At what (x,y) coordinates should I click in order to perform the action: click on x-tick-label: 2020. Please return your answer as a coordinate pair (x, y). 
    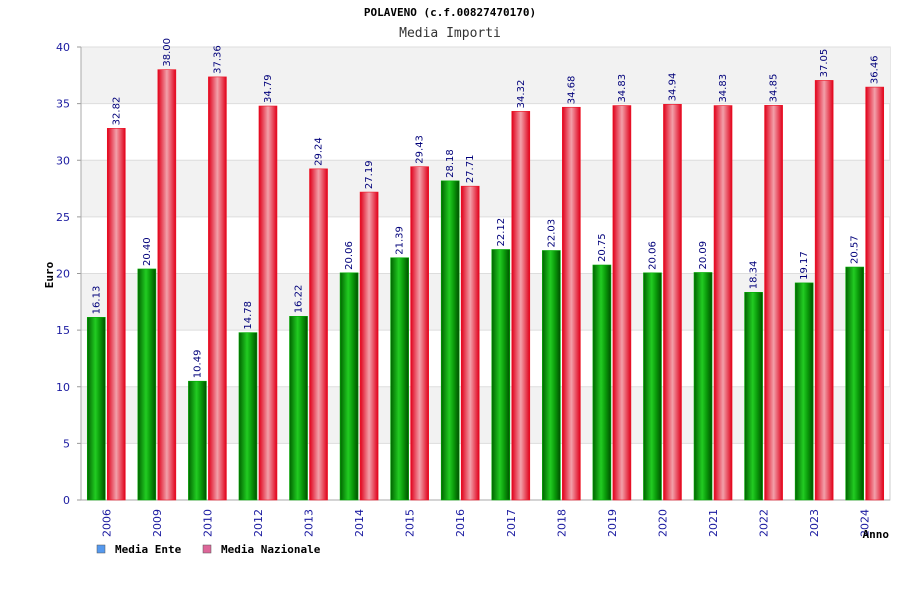
    Looking at the image, I should click on (662, 523).